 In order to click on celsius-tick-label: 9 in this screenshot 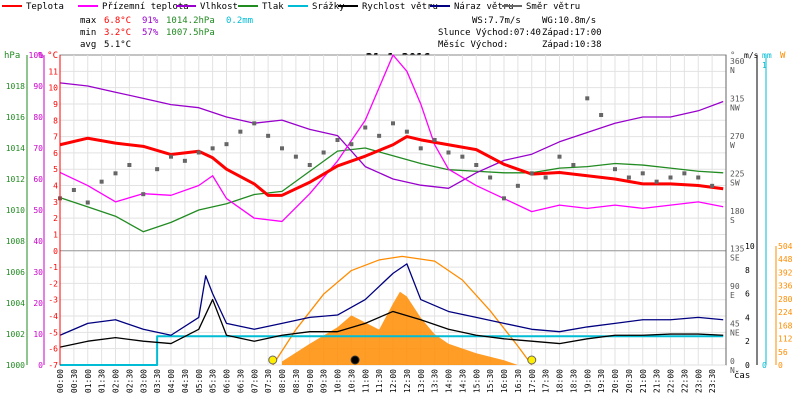, I will do `click(55, 104)`.